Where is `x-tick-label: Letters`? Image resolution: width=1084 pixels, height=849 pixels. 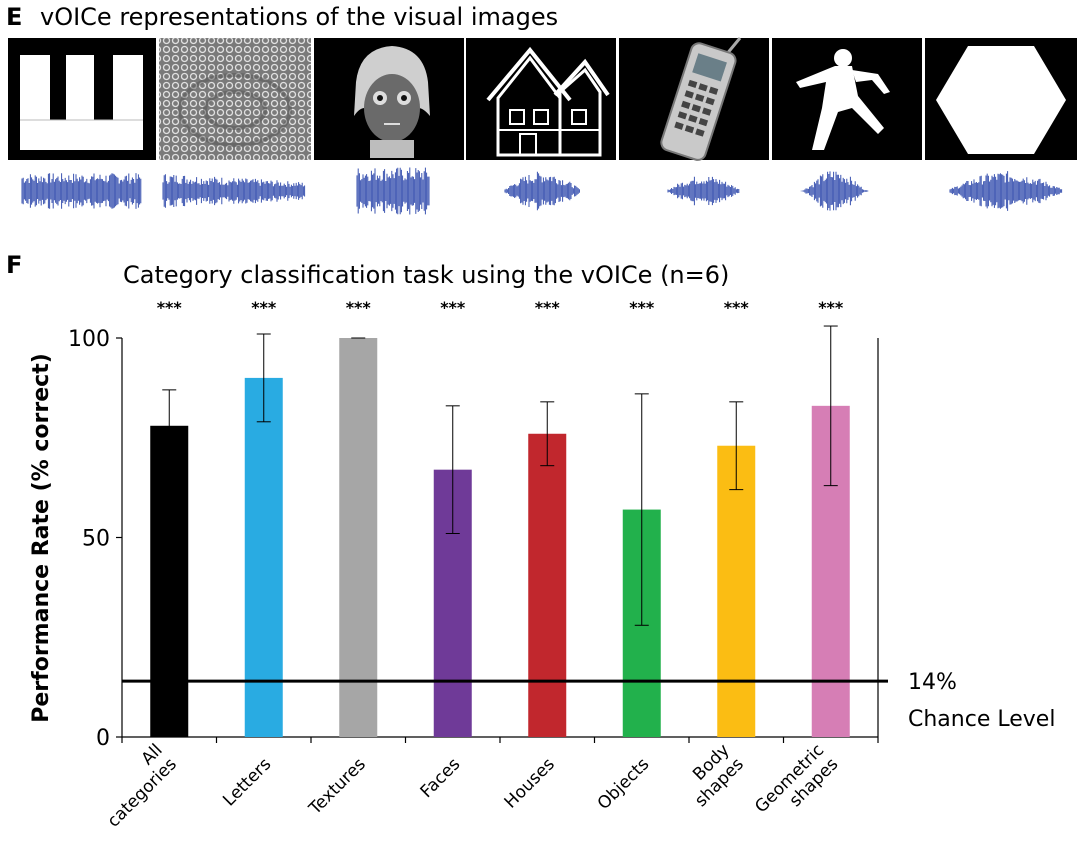 x-tick-label: Letters is located at coordinates (247, 782).